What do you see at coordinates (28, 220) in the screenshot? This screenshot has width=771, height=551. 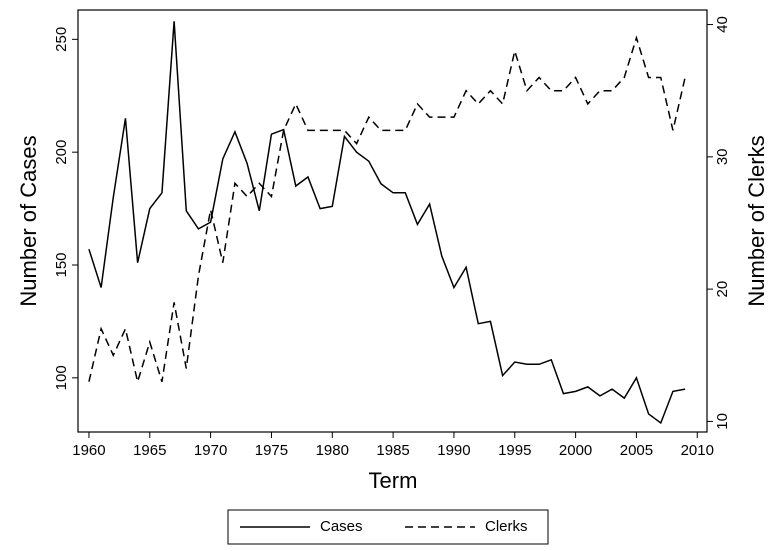 I see `y-axis-label: Number of Cases` at bounding box center [28, 220].